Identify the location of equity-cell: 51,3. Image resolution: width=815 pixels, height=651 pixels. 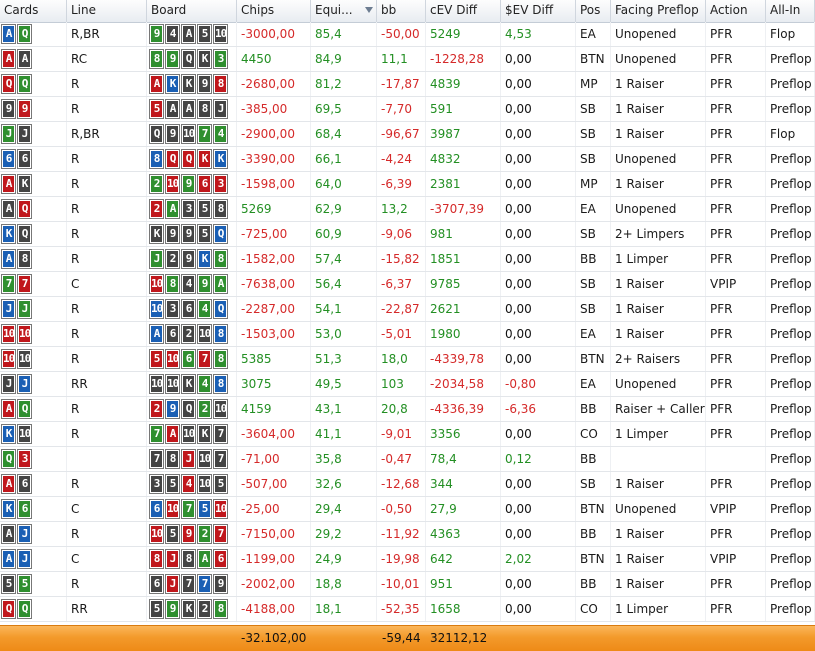
(344, 359).